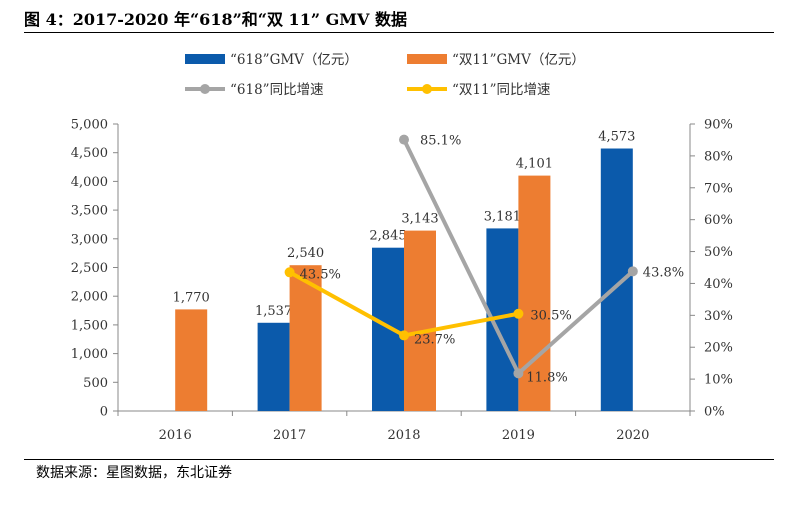 This screenshot has width=808, height=508. What do you see at coordinates (718, 188) in the screenshot?
I see `y2-tick-label: 70%` at bounding box center [718, 188].